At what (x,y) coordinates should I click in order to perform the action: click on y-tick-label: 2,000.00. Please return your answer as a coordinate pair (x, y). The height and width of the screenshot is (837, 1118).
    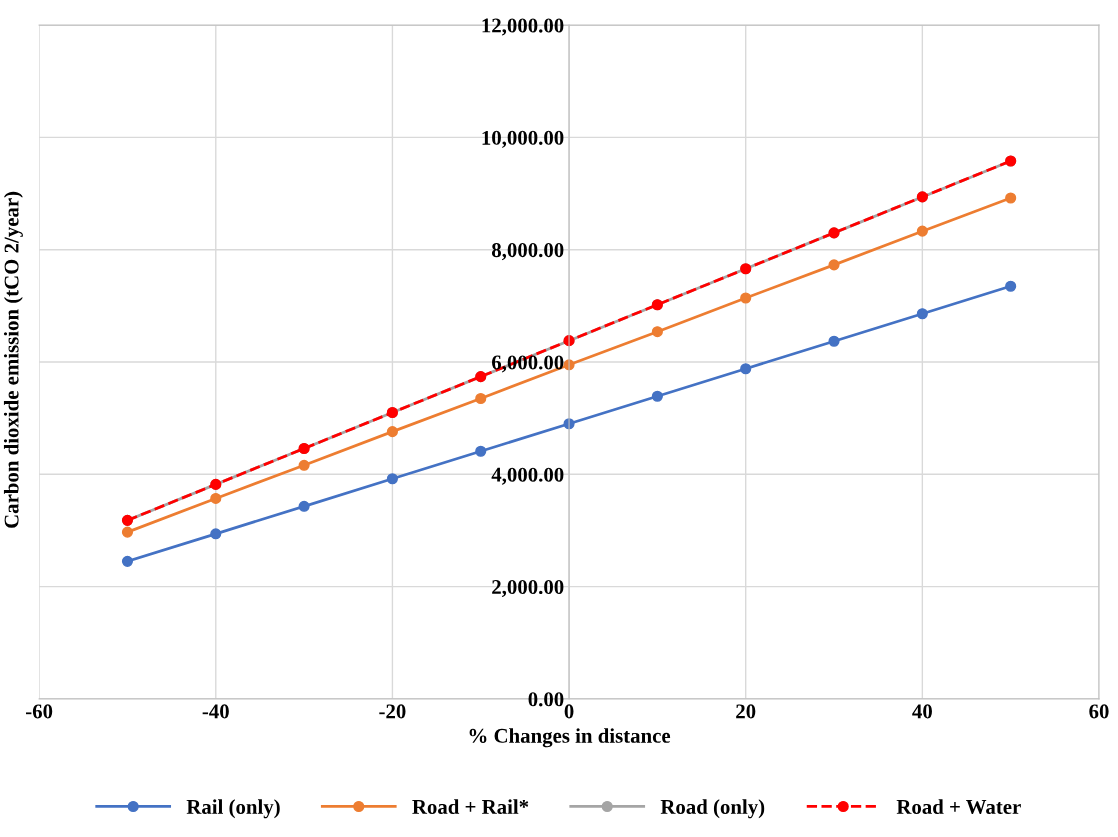
    Looking at the image, I should click on (528, 588).